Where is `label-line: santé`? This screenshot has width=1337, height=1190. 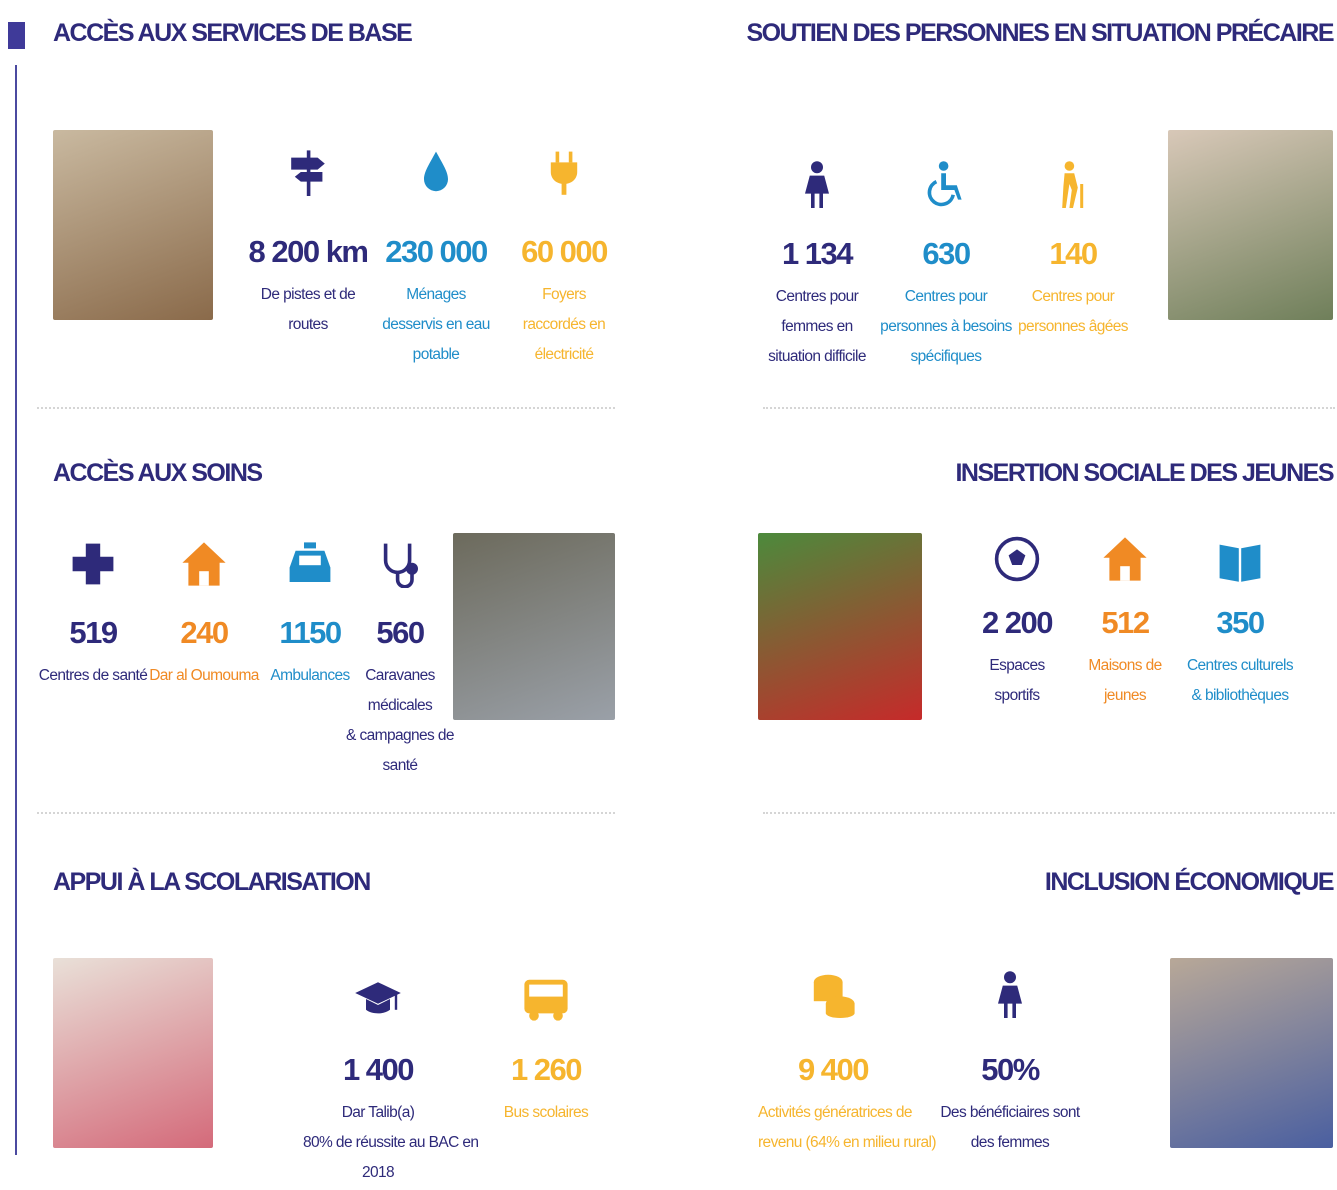
label-line: santé is located at coordinates (400, 765).